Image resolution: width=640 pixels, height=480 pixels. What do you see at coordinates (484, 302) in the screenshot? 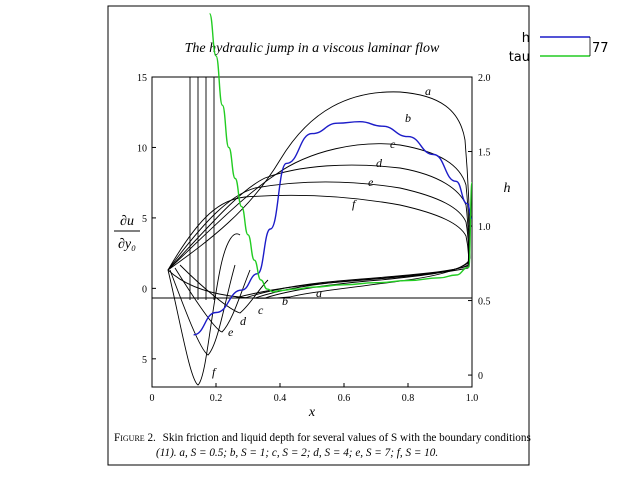
I see `y-right-tick-label: 0.5` at bounding box center [484, 302].